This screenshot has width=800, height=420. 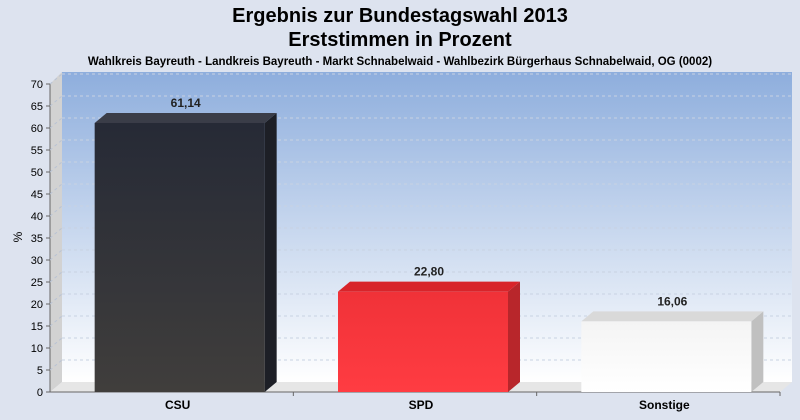 What do you see at coordinates (186, 103) in the screenshot?
I see `value-label: 61,14` at bounding box center [186, 103].